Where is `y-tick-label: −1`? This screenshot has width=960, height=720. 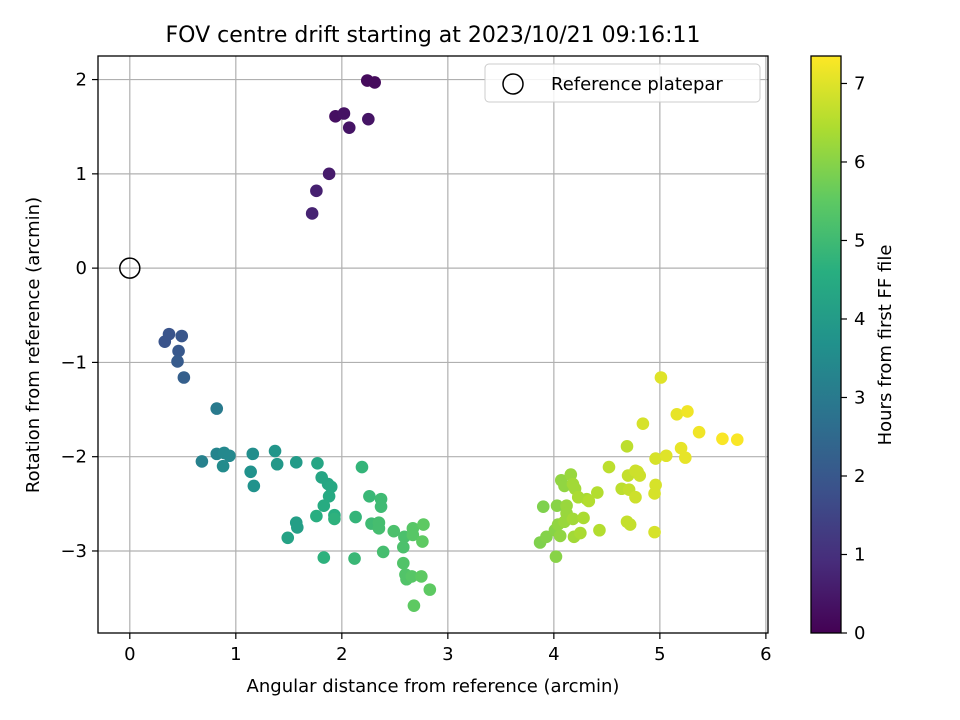 y-tick-label: −1 is located at coordinates (73, 362).